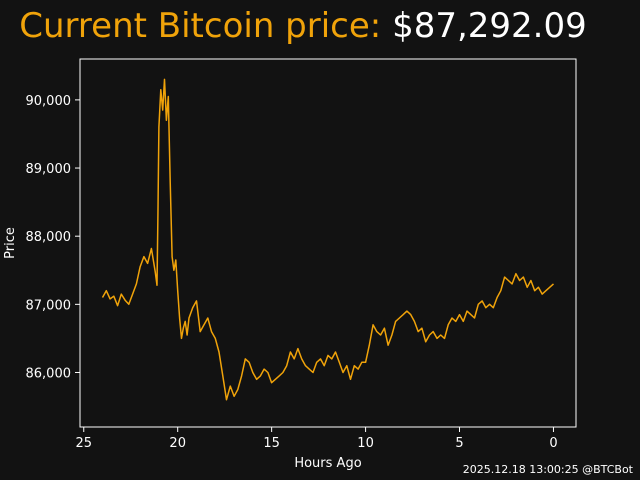 The image size is (640, 480). I want to click on chart-title: Current Bitcoin price: $87,292.09, so click(303, 26).